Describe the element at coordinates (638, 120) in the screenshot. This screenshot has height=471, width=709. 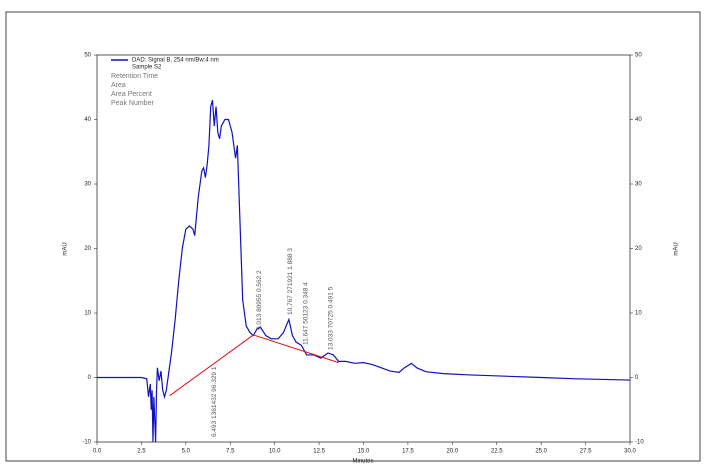
I see `y2-tick-label: 40` at that location.